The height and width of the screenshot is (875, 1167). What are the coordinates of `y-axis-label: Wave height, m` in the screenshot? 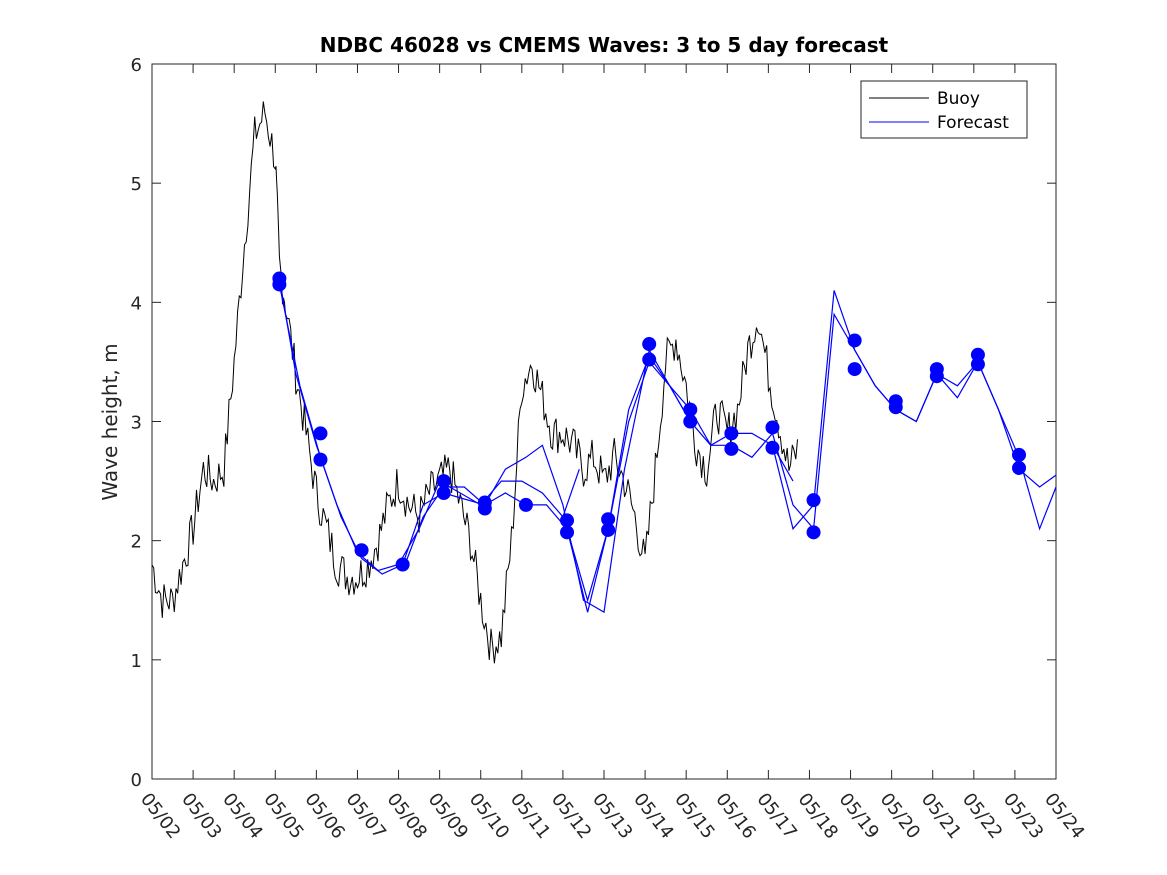 It's located at (110, 421).